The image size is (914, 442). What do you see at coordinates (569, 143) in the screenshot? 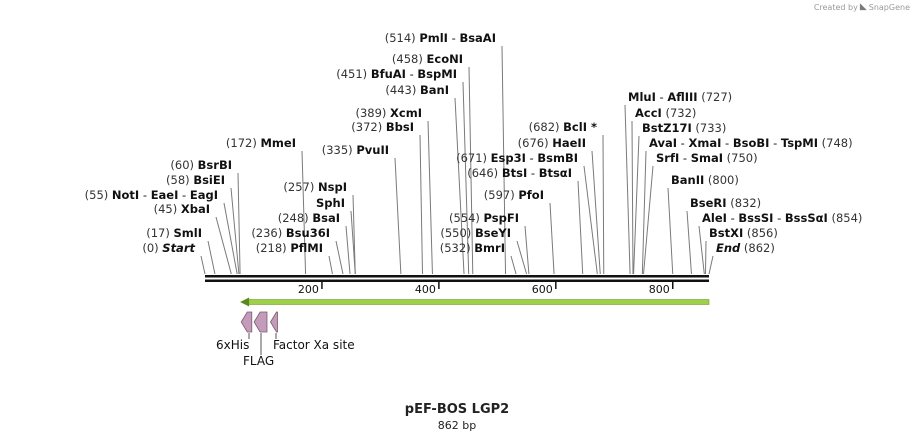
I see `site-enzyme-name: HaeII` at bounding box center [569, 143].